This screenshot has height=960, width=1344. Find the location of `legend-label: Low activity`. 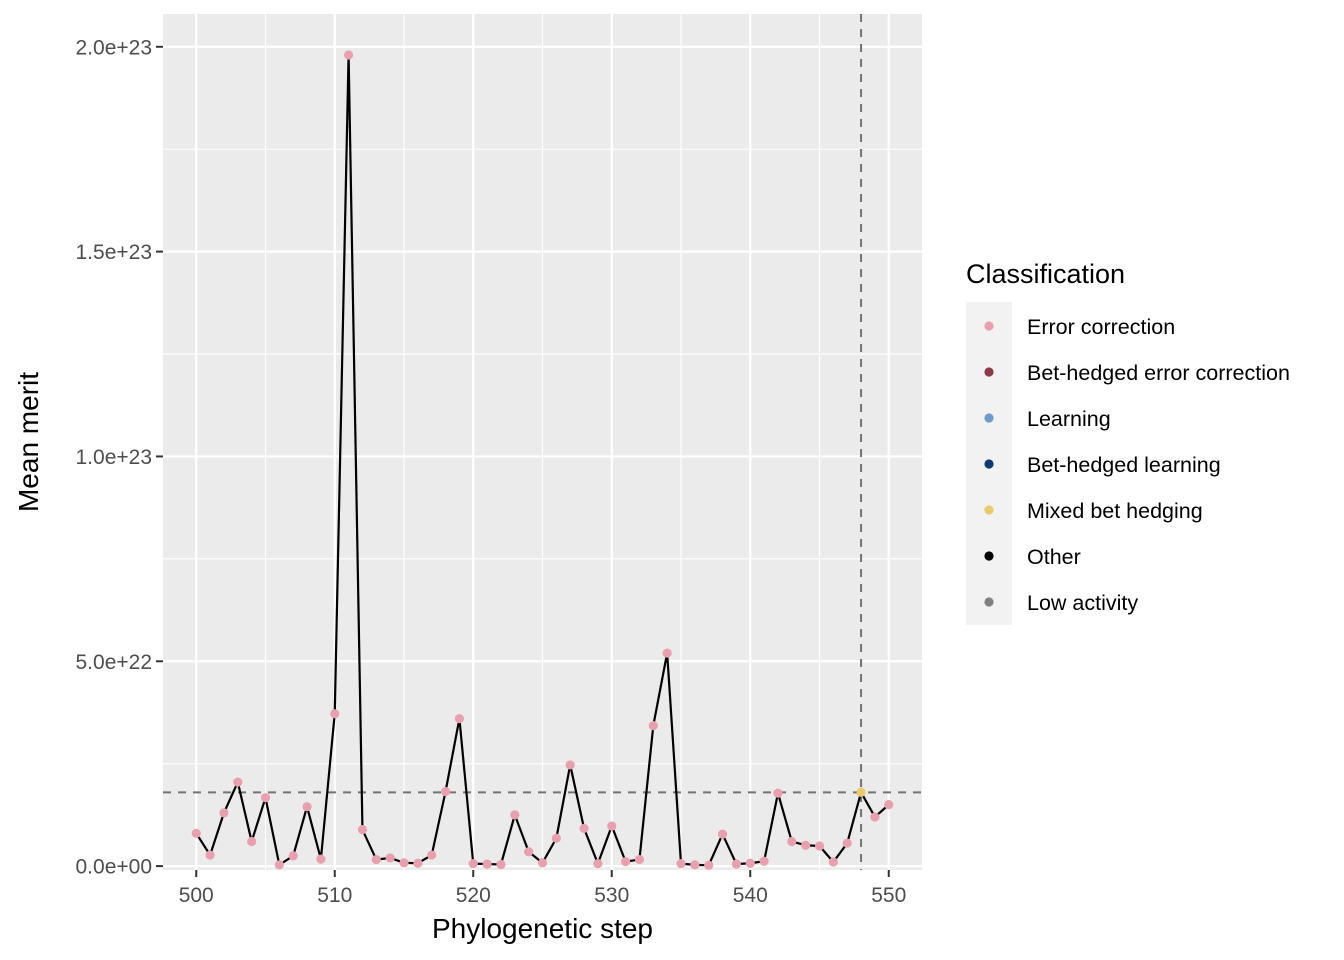

legend-label: Low activity is located at coordinates (1082, 603).